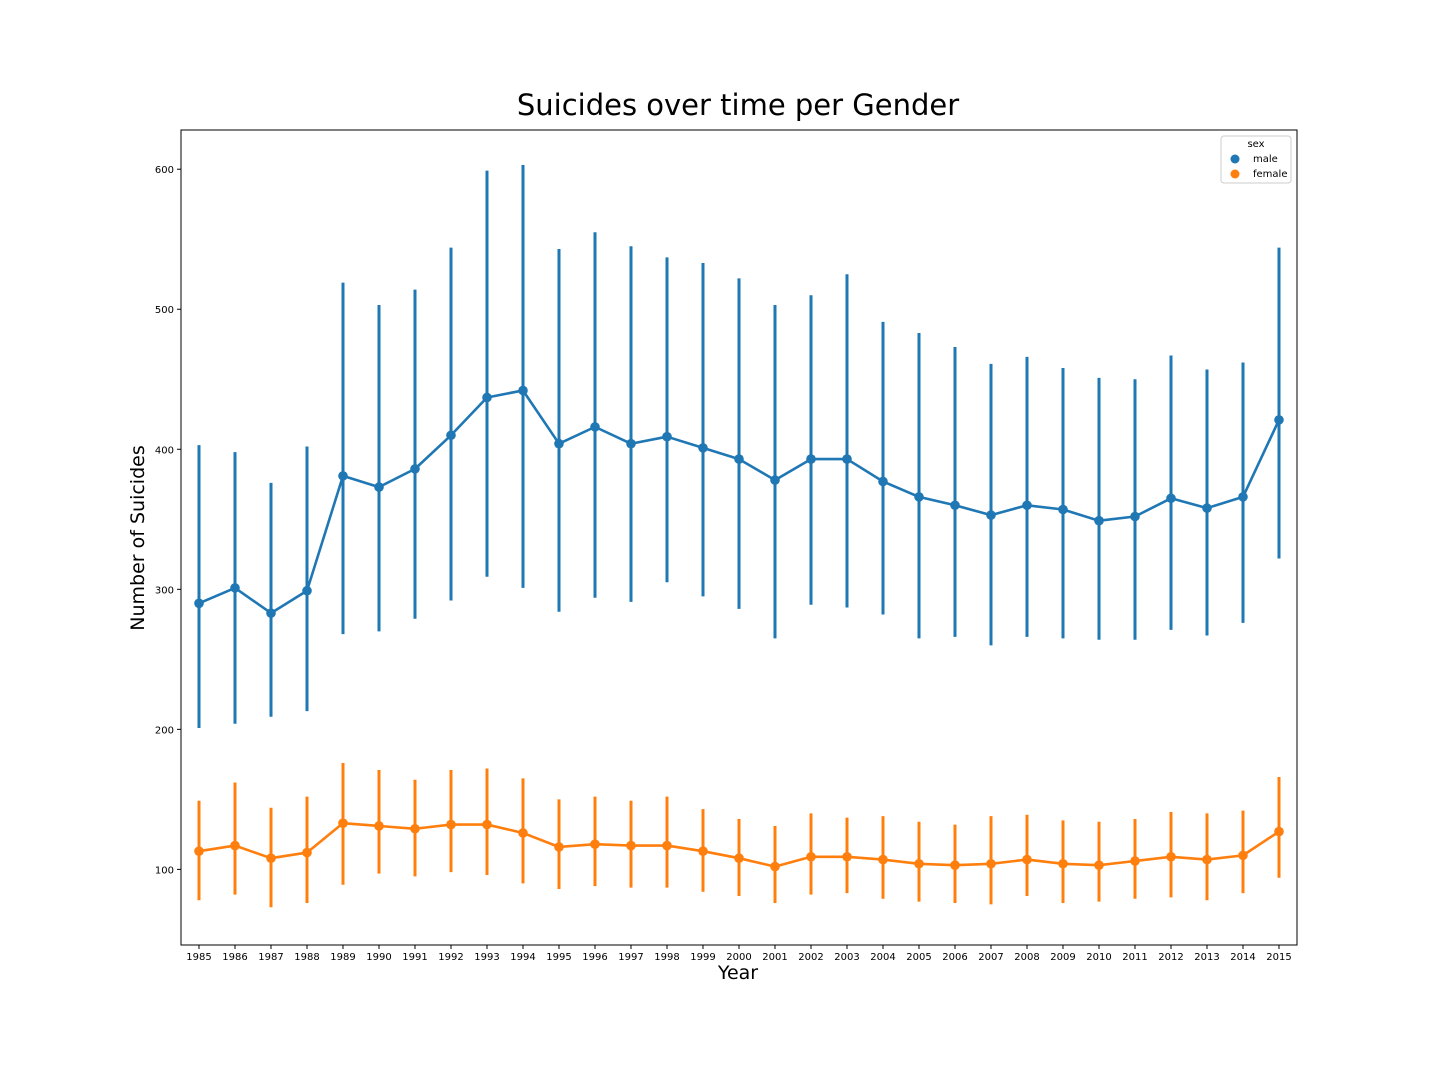 This screenshot has height=1084, width=1440. Describe the element at coordinates (702, 957) in the screenshot. I see `x-tick-label: 1999` at that location.